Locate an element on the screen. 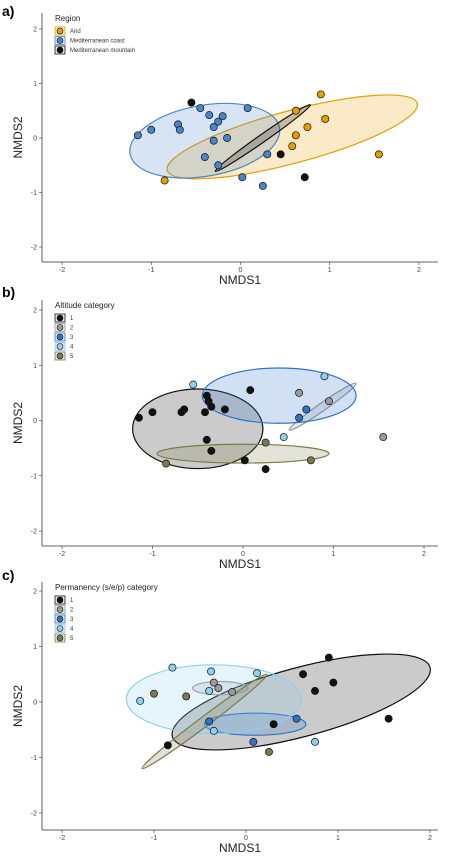  legend-label: Arid is located at coordinates (75, 32).